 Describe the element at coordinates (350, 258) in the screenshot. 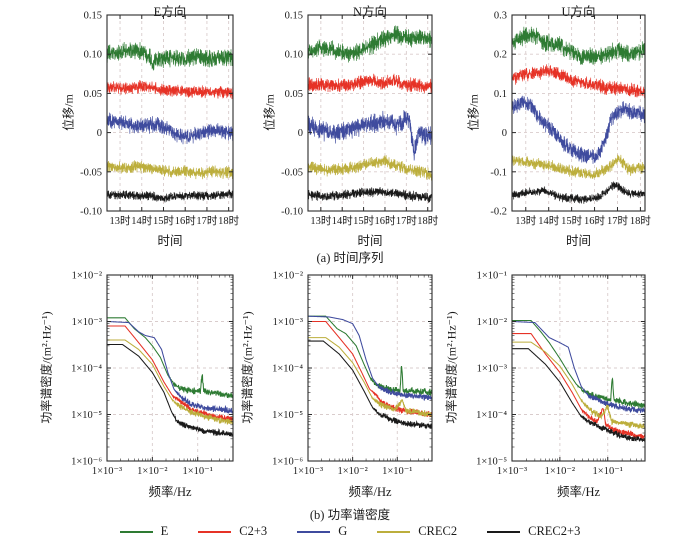

I see `caption-a-time-series: (a) 时间序列` at that location.